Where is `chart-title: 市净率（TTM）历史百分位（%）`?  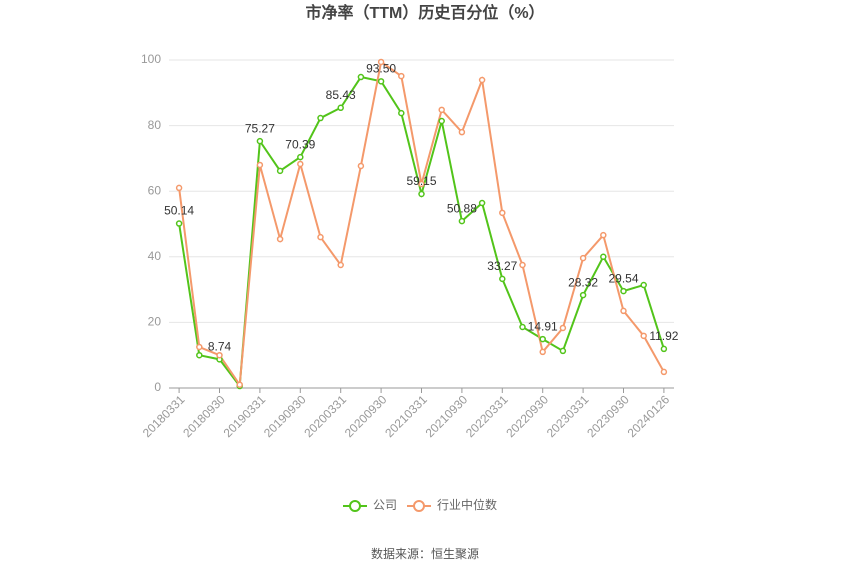
chart-title: 市净率（TTM）历史百分位（%） is located at coordinates (424, 12).